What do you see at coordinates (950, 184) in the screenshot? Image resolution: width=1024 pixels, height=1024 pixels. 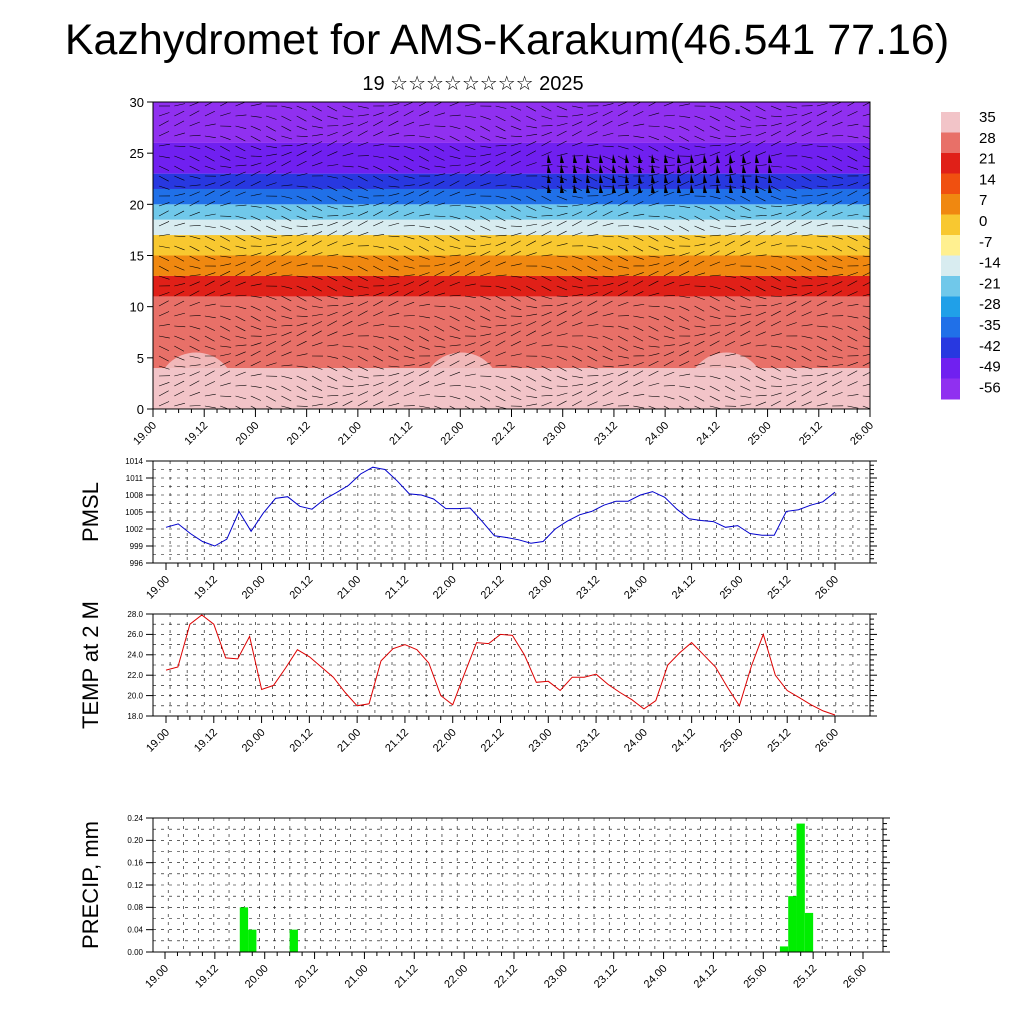 I see `colorbar-swatch` at bounding box center [950, 184].